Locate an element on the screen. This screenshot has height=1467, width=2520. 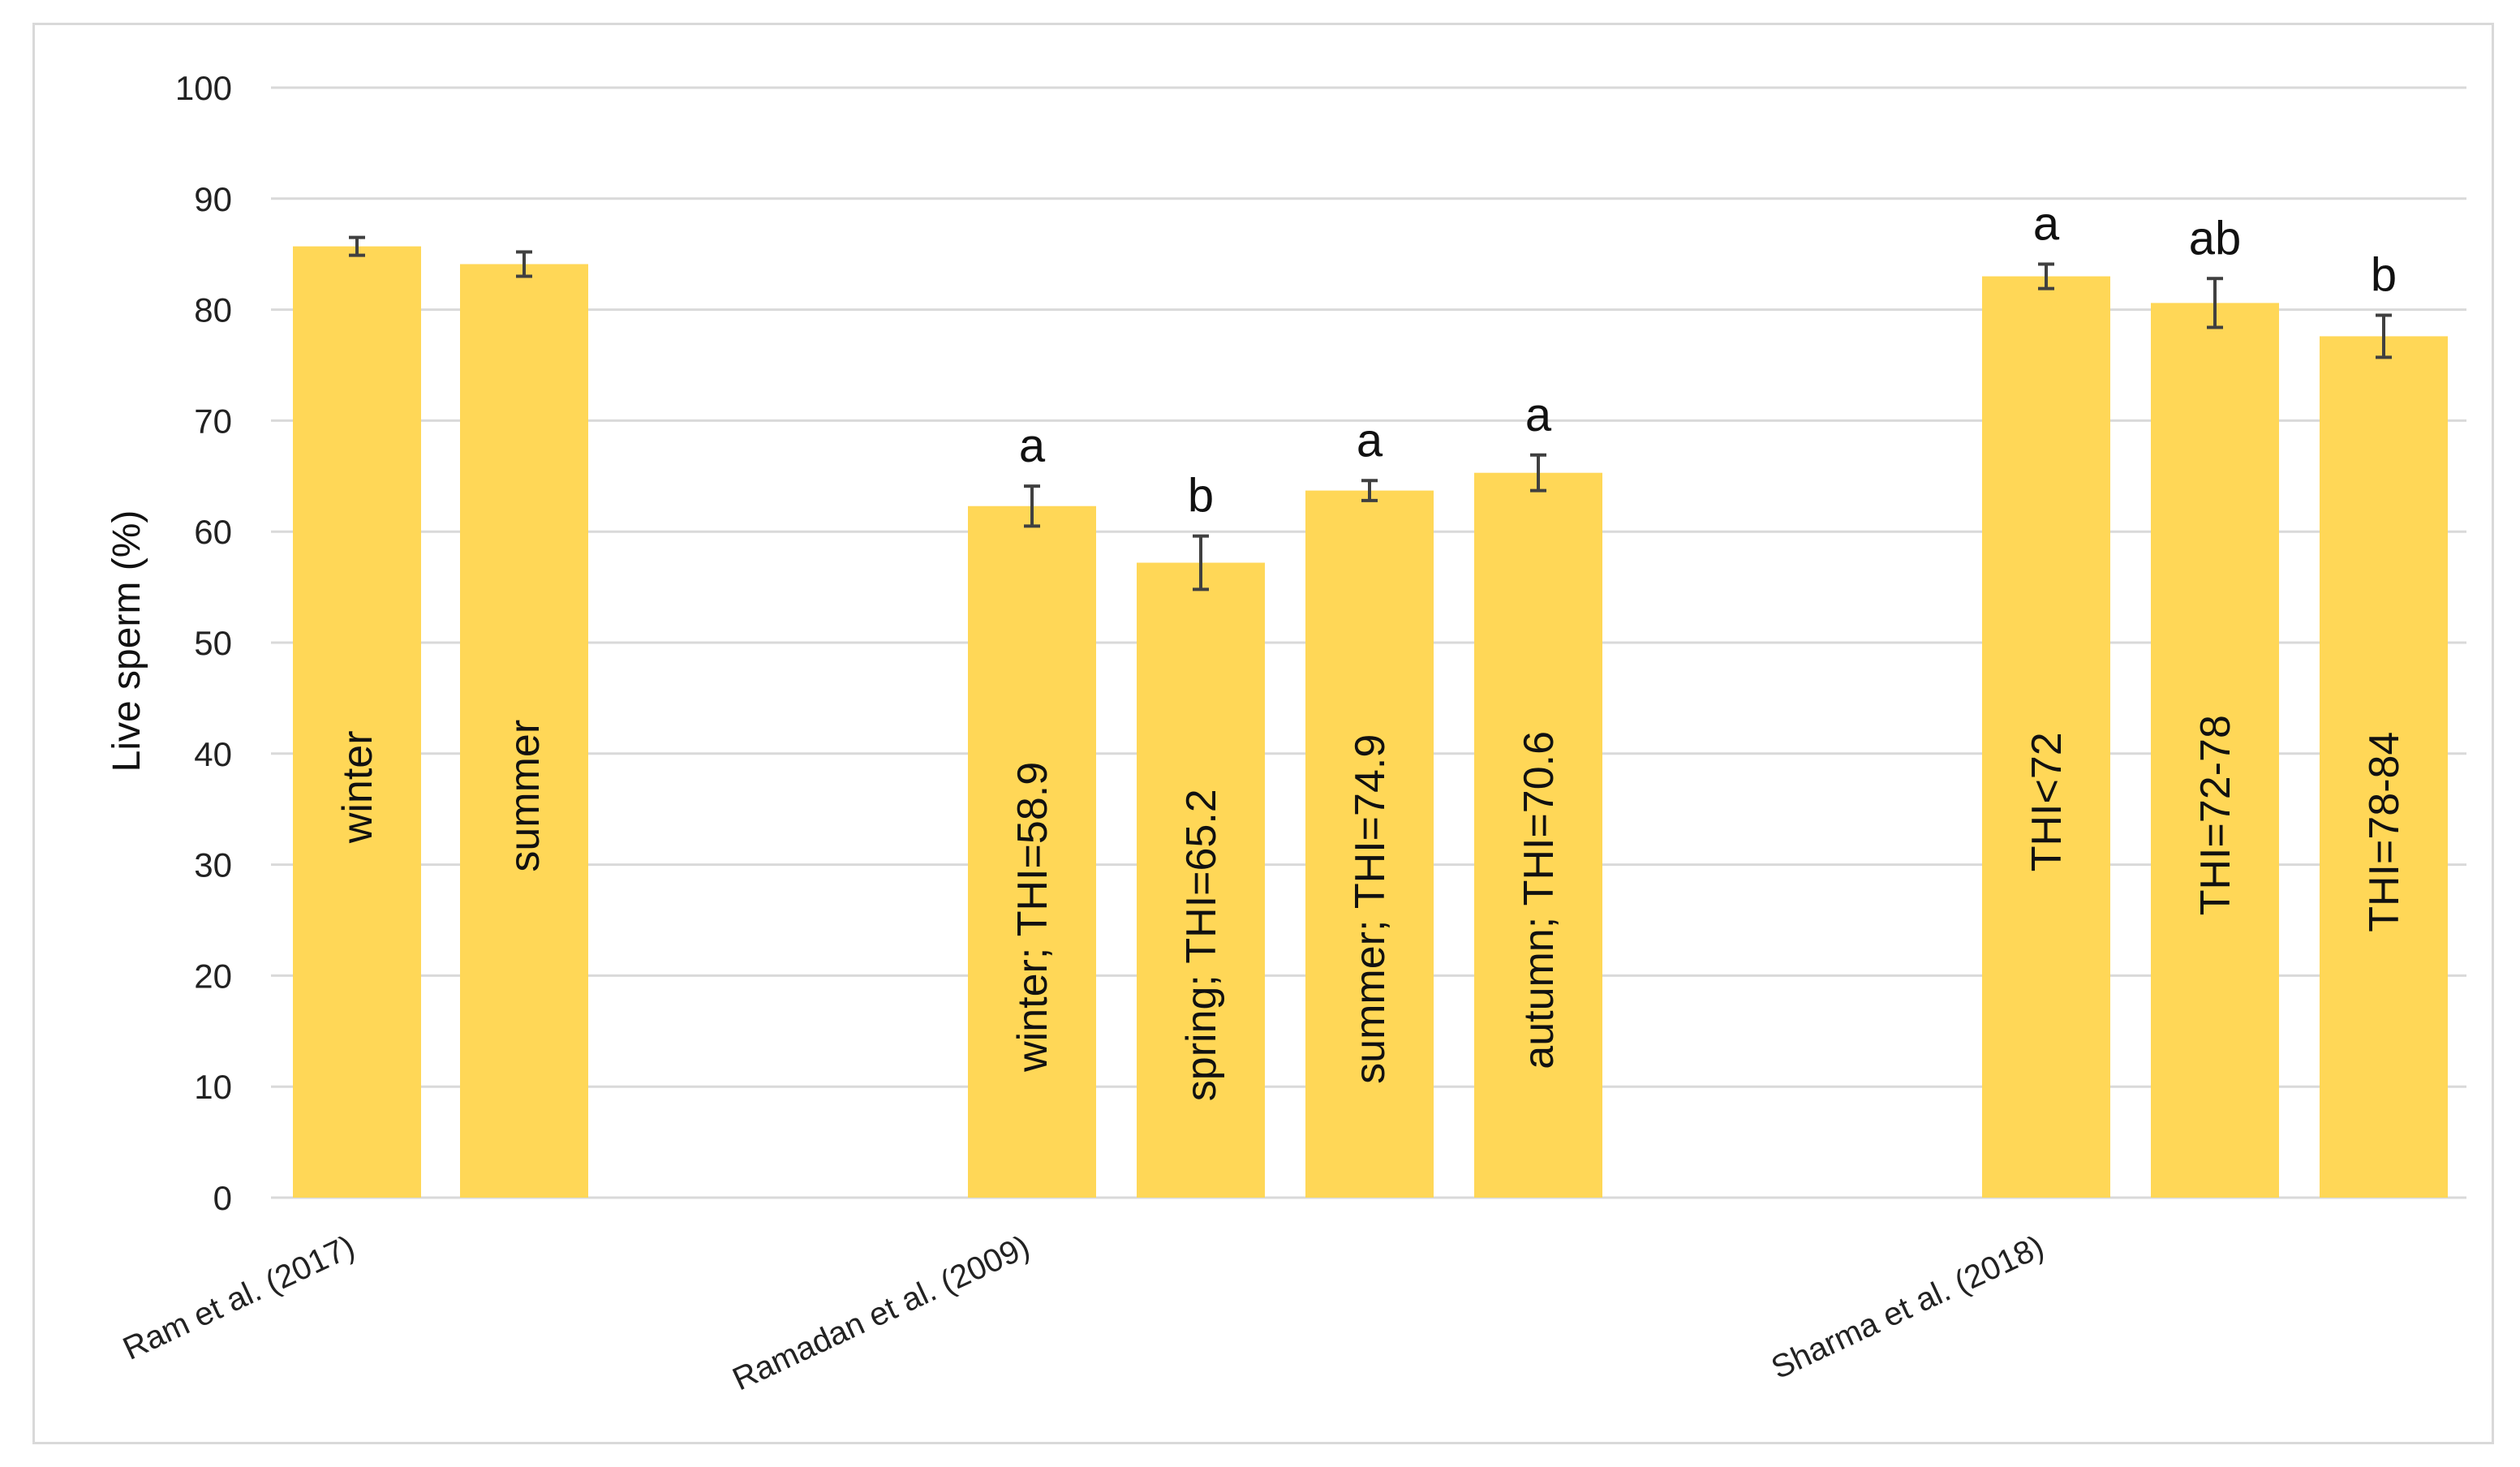
y-tick-label: 10 is located at coordinates (213, 1087).